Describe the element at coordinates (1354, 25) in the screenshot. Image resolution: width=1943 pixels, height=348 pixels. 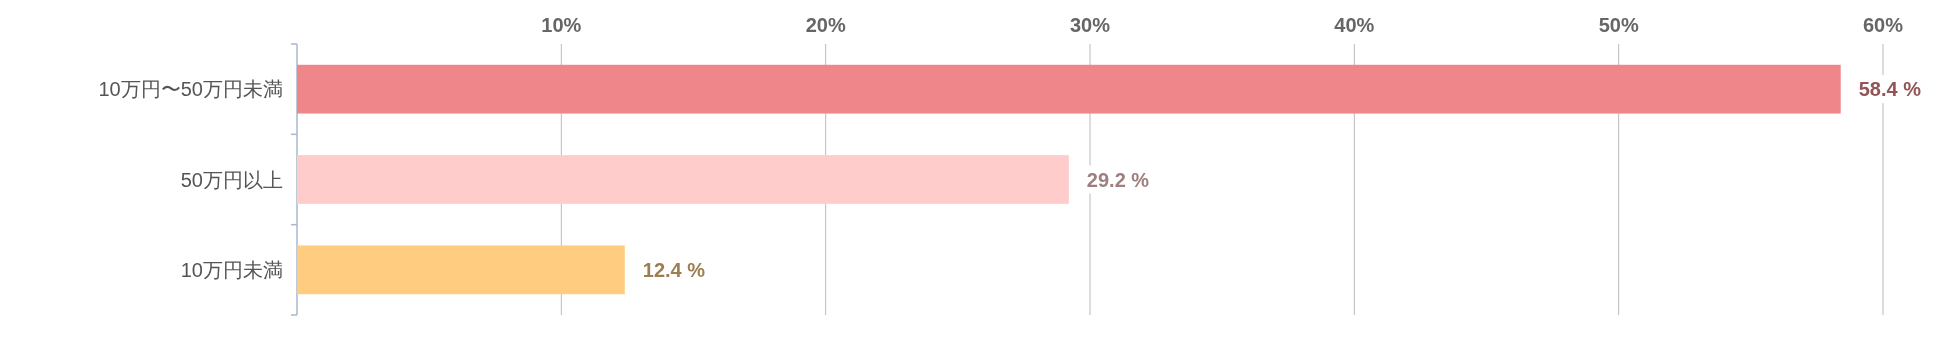
I see `x-tick-label: 40%` at that location.